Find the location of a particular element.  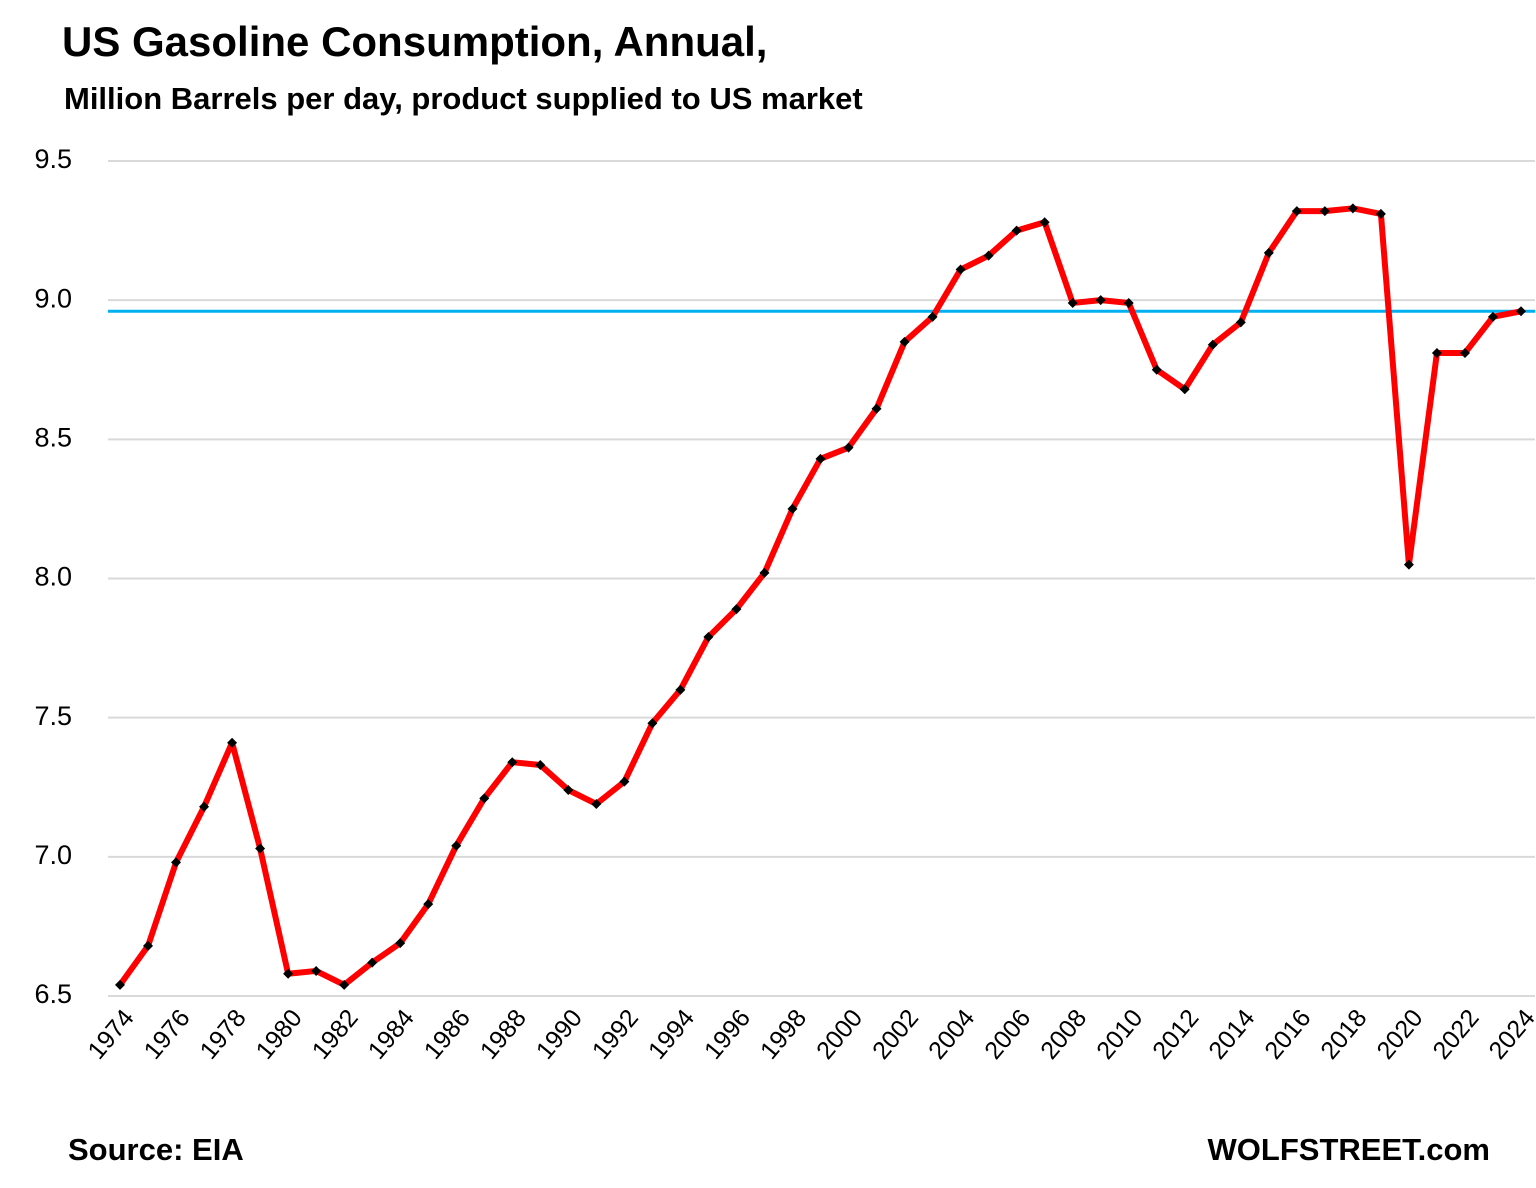

x-tick-label: 2020 is located at coordinates (1399, 1034).